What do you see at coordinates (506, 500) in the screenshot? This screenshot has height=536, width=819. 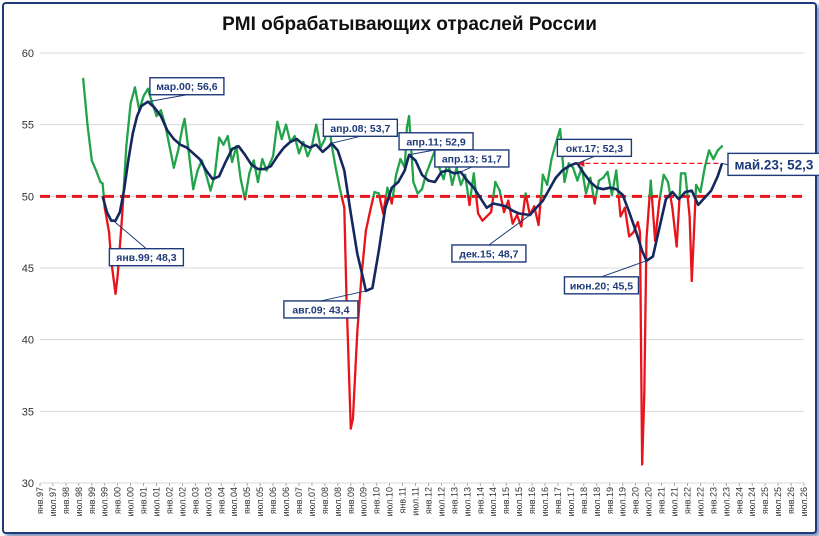 I see `x-tick-label: янв.15` at bounding box center [506, 500].